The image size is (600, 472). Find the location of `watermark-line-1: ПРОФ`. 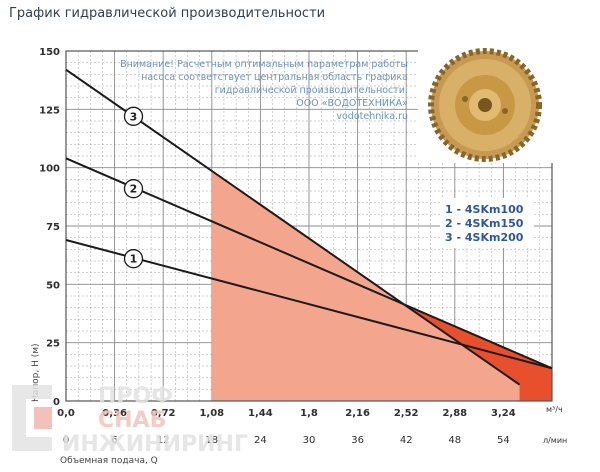

watermark-line-1: ПРОФ is located at coordinates (135, 396).